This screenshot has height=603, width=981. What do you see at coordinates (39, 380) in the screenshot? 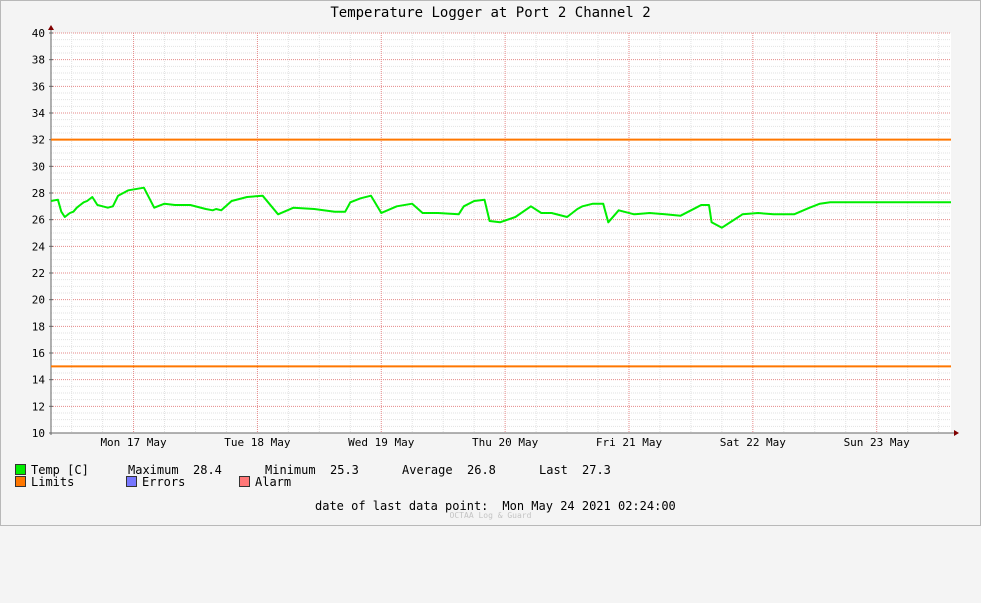
I see `y-tick-label: 14` at bounding box center [39, 380].